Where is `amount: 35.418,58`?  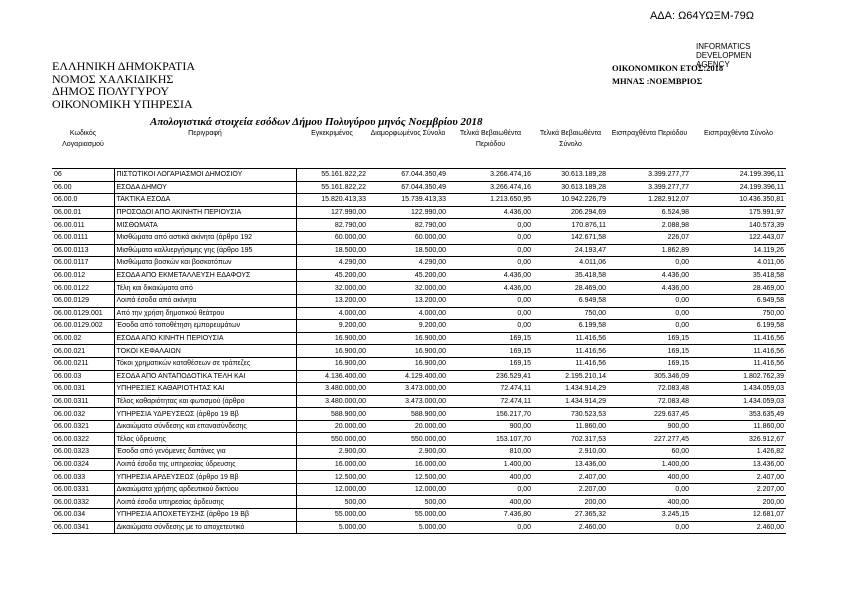
amount: 35.418,58 is located at coordinates (570, 276).